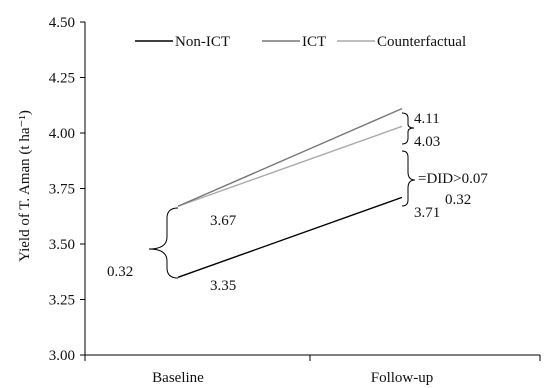  I want to click on data-label: 3.35, so click(223, 286).